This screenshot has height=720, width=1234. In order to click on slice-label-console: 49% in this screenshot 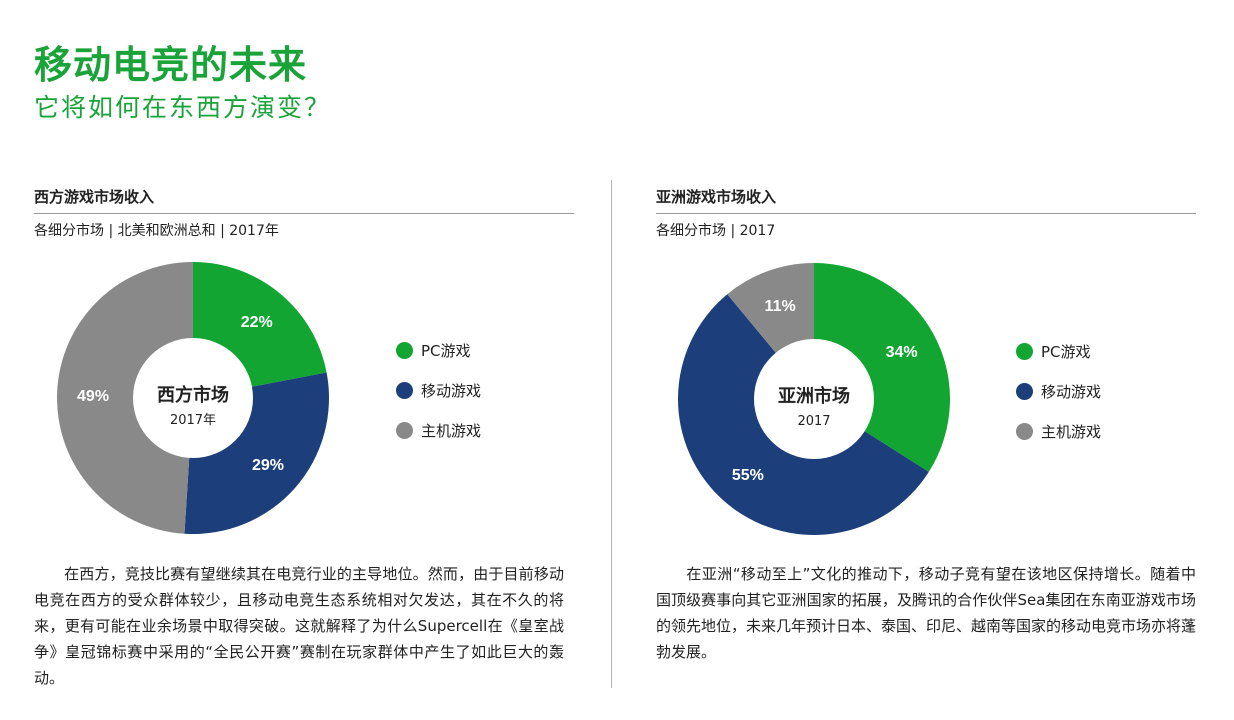, I will do `click(93, 396)`.